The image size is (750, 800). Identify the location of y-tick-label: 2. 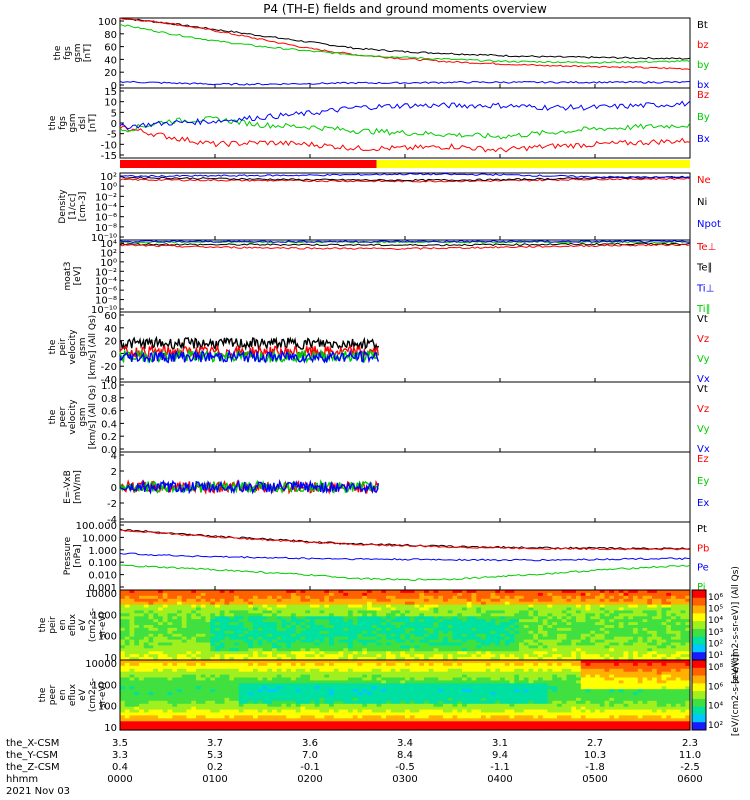
(114, 472).